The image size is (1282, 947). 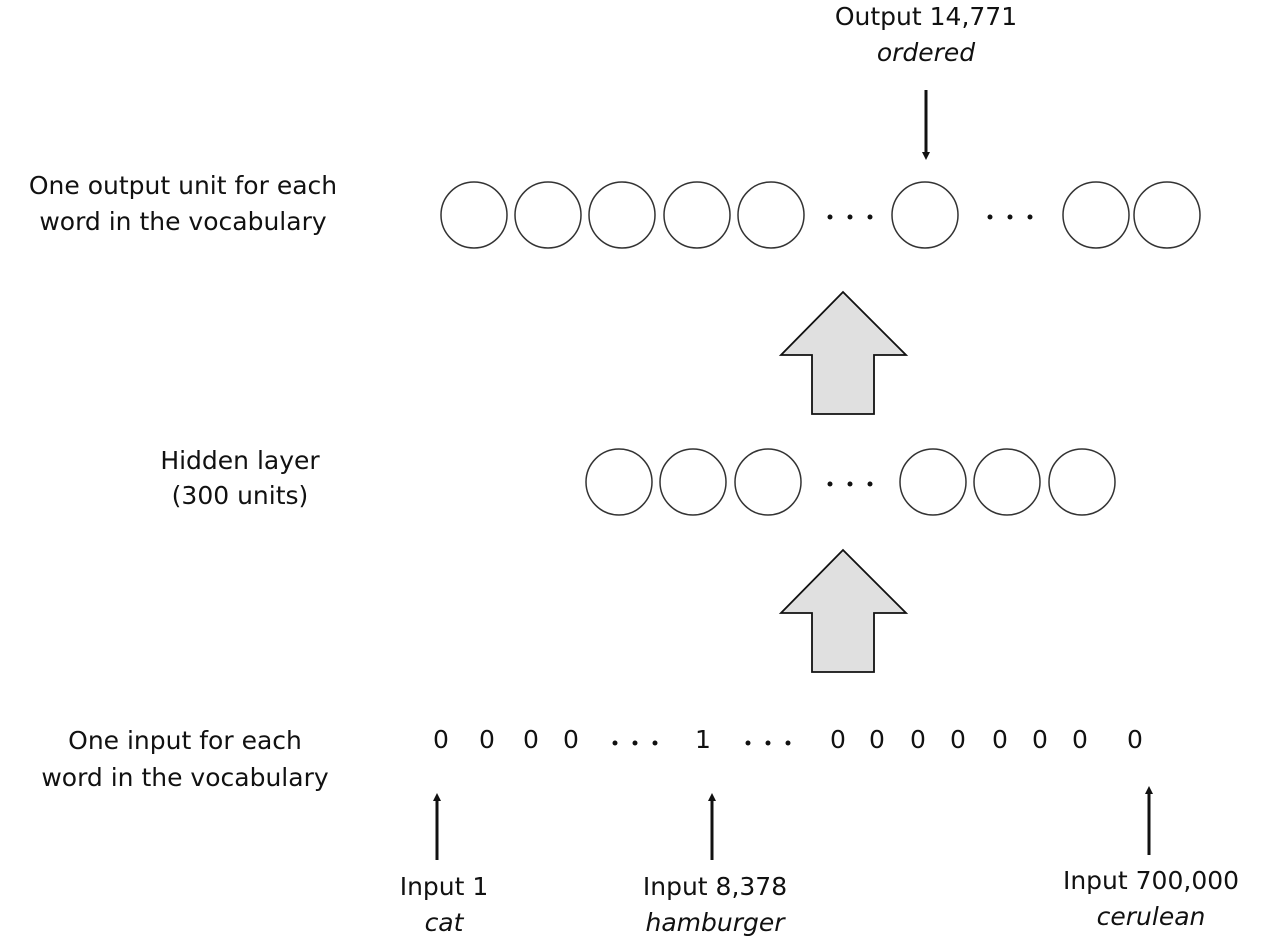 I want to click on hidden-layer-label: (300 units), so click(x=240, y=495).